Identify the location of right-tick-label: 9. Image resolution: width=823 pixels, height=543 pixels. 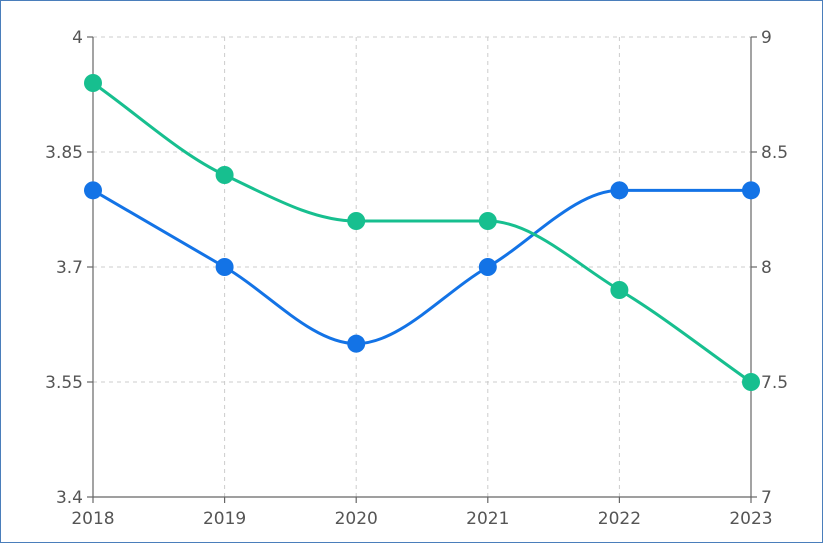
(766, 38).